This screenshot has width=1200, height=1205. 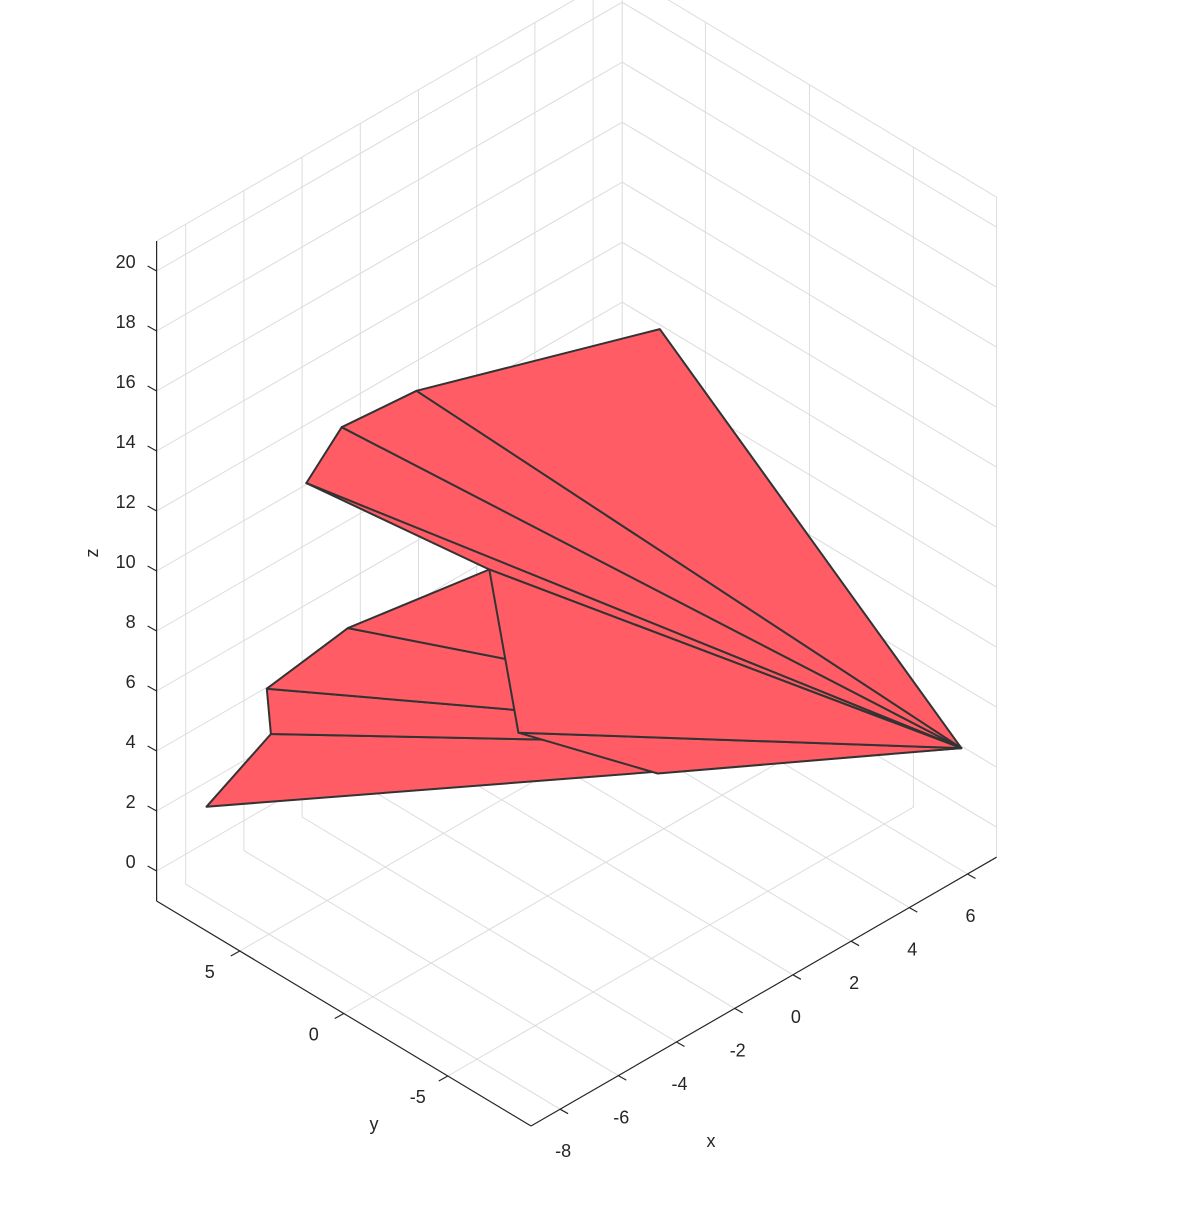 What do you see at coordinates (126, 262) in the screenshot?
I see `z-tick-label: 20` at bounding box center [126, 262].